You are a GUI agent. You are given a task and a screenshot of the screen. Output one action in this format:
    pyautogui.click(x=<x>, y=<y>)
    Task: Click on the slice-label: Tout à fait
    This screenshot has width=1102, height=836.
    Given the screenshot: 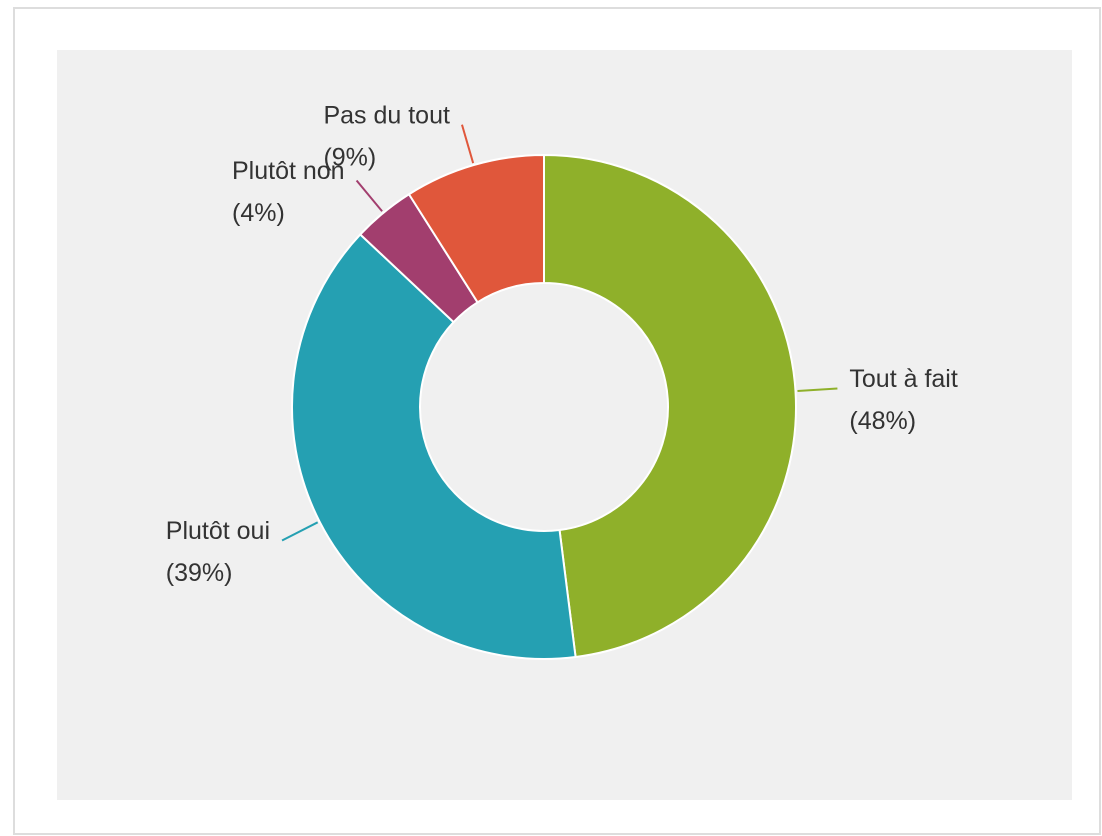 What is the action you would take?
    pyautogui.click(x=903, y=379)
    